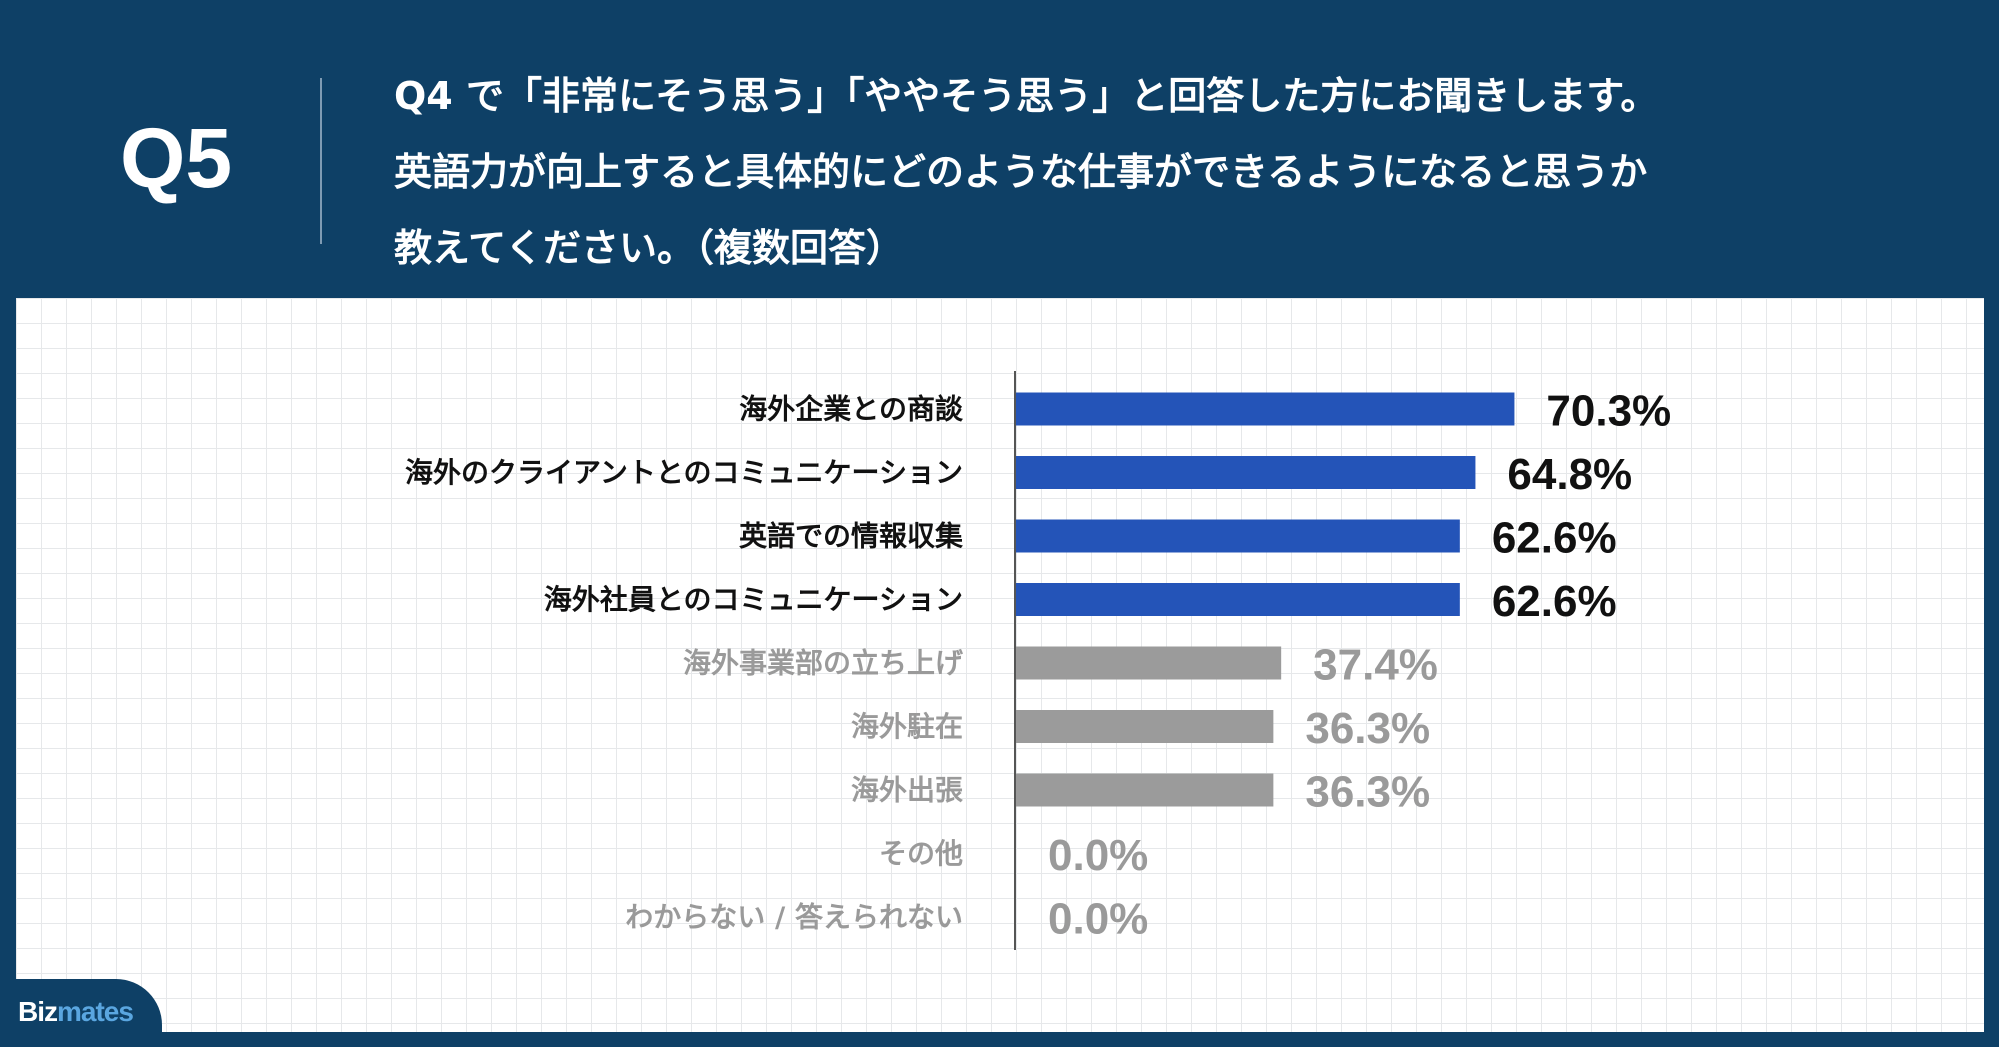 Image resolution: width=1999 pixels, height=1047 pixels. Describe the element at coordinates (1375, 665) in the screenshot. I see `value-label: 37.4%` at that location.